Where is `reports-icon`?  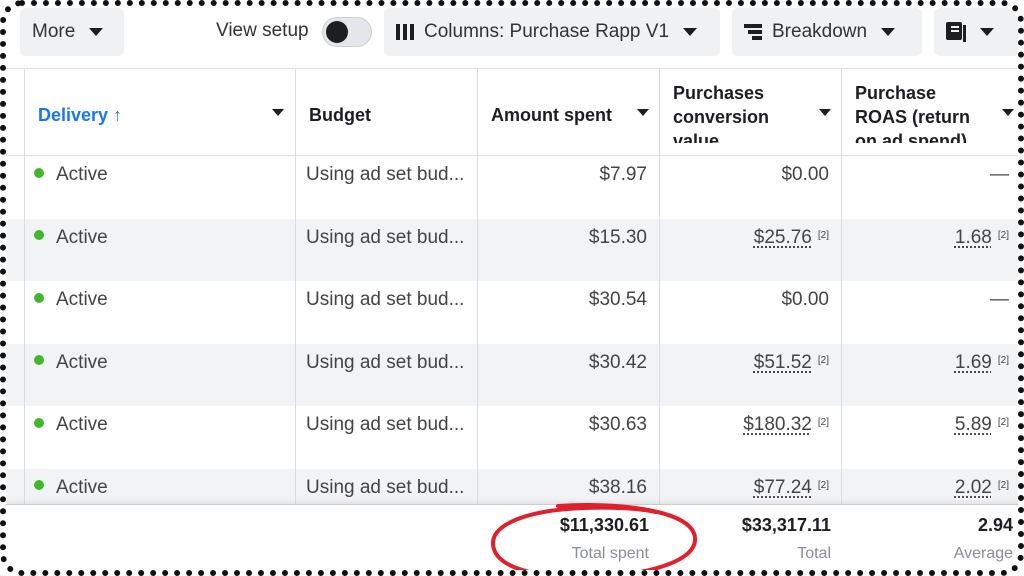 reports-icon is located at coordinates (956, 32).